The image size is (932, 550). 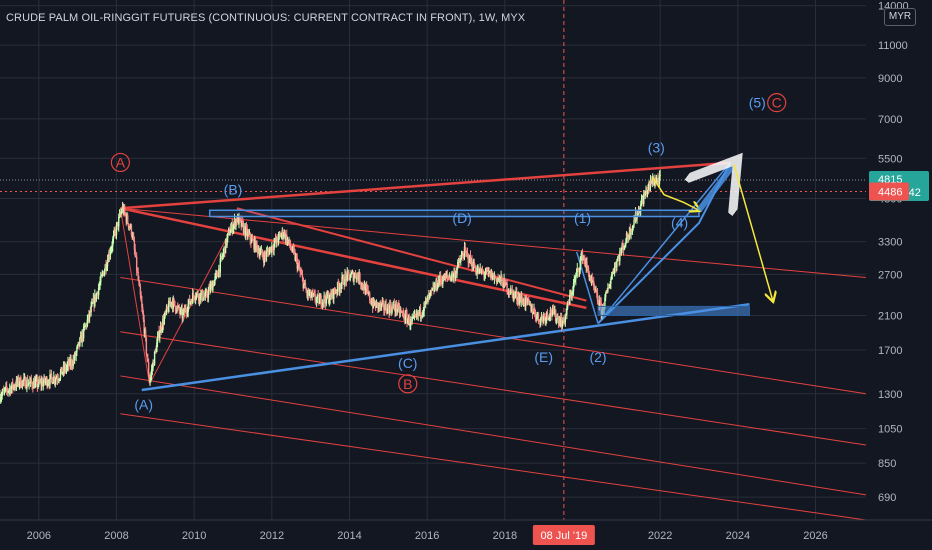 I want to click on currency-button: MYR, so click(x=900, y=17).